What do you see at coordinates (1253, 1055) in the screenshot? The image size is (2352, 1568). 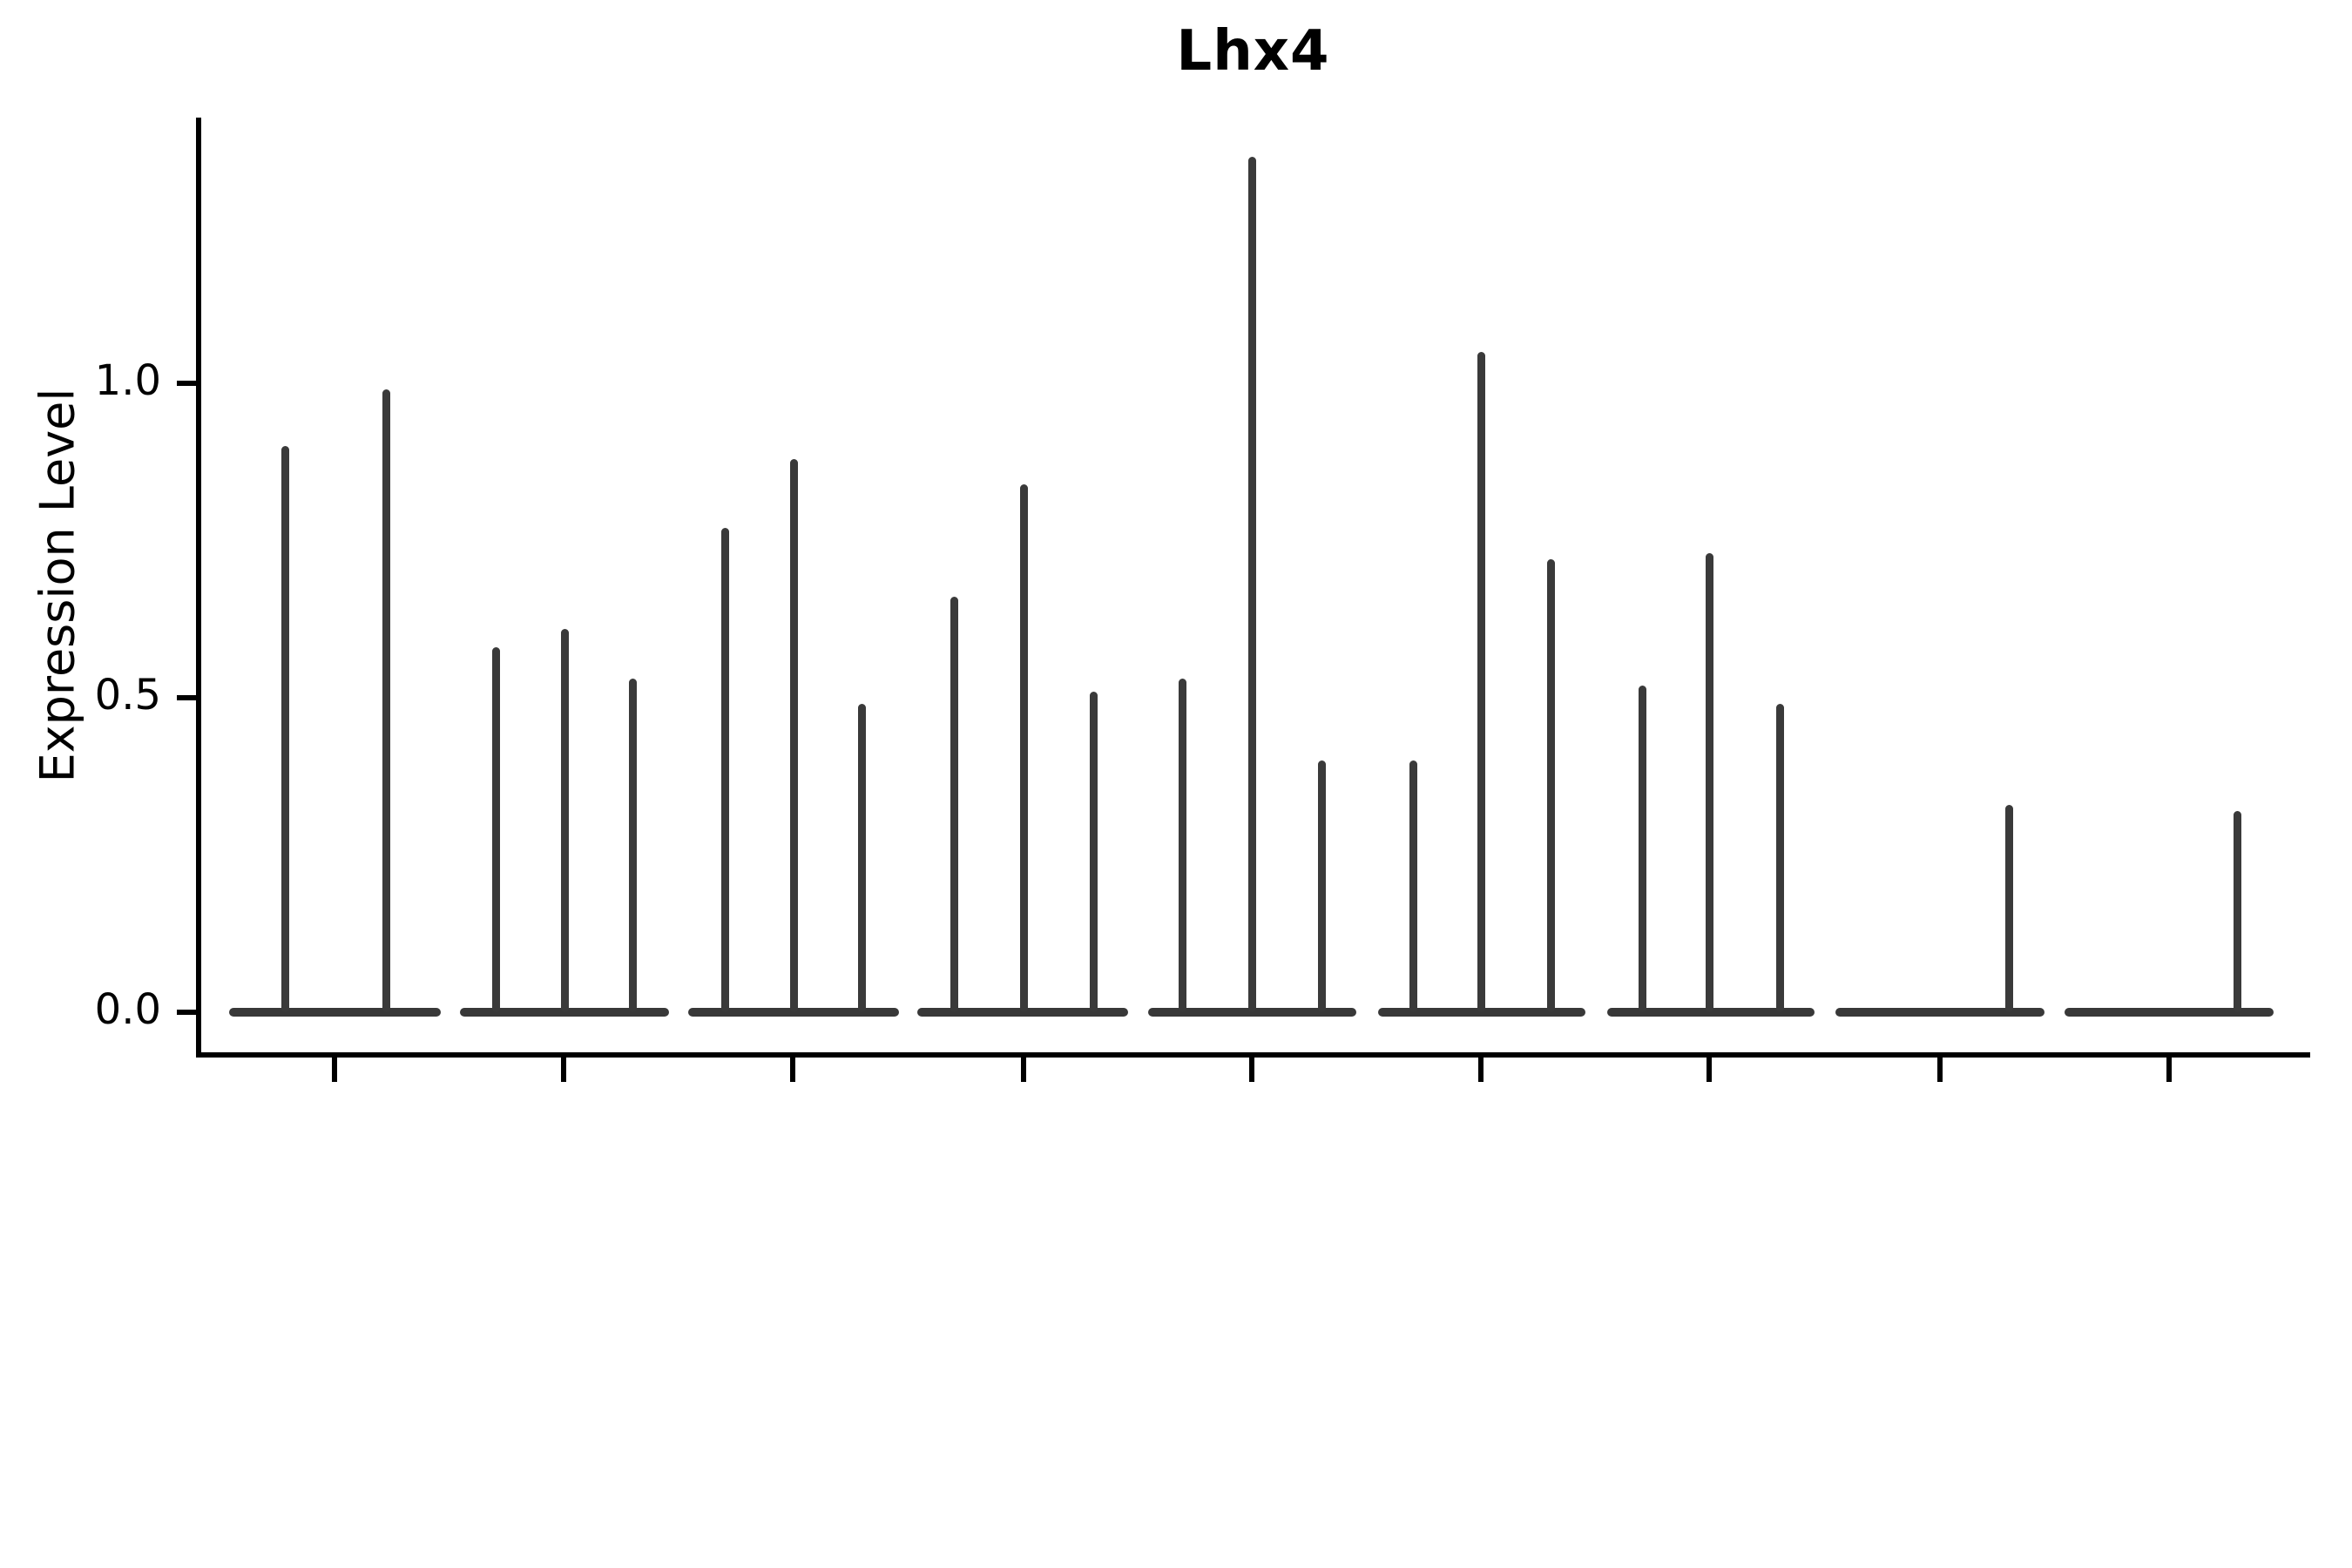 I see `x-axis-spine` at bounding box center [1253, 1055].